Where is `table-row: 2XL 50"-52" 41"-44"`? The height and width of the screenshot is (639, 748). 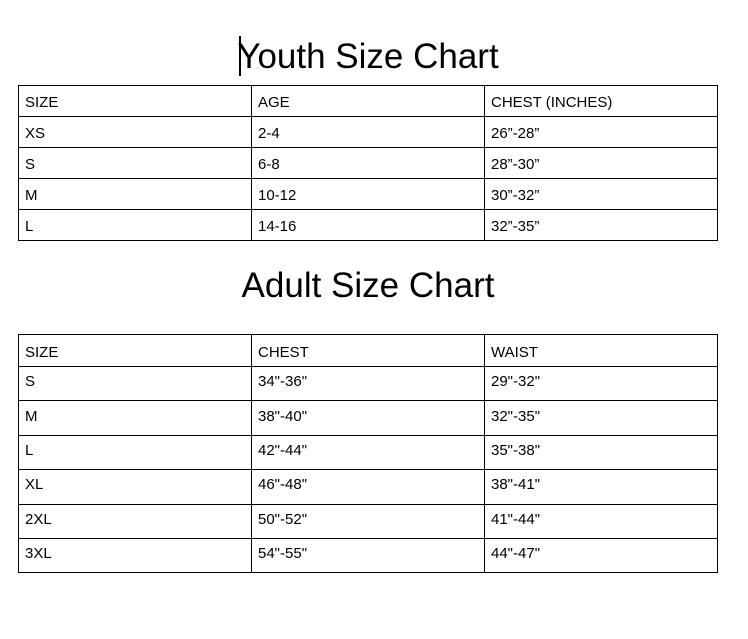
table-row: 2XL 50"-52" 41"-44" is located at coordinates (368, 521).